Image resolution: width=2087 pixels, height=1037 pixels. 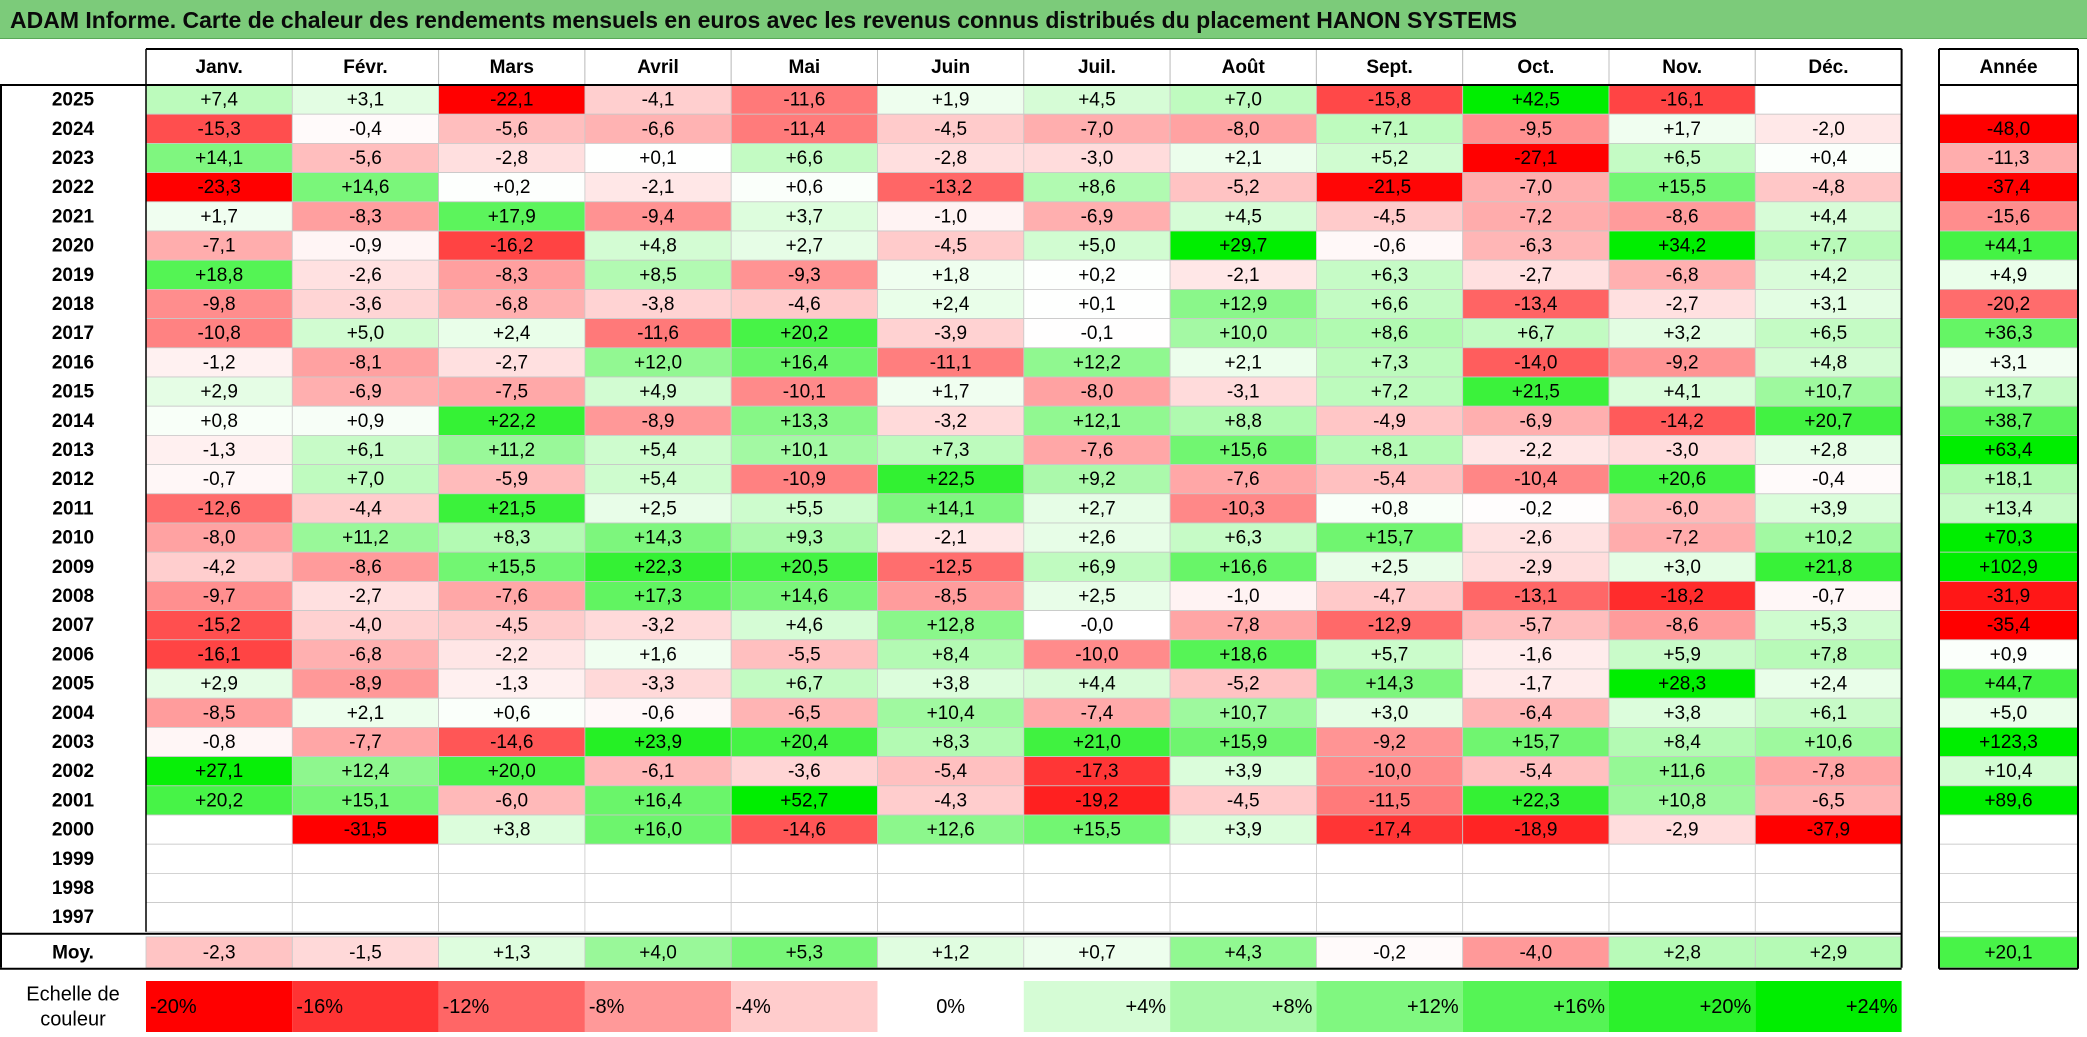 I want to click on cell-value: -4,8, so click(x=1828, y=187).